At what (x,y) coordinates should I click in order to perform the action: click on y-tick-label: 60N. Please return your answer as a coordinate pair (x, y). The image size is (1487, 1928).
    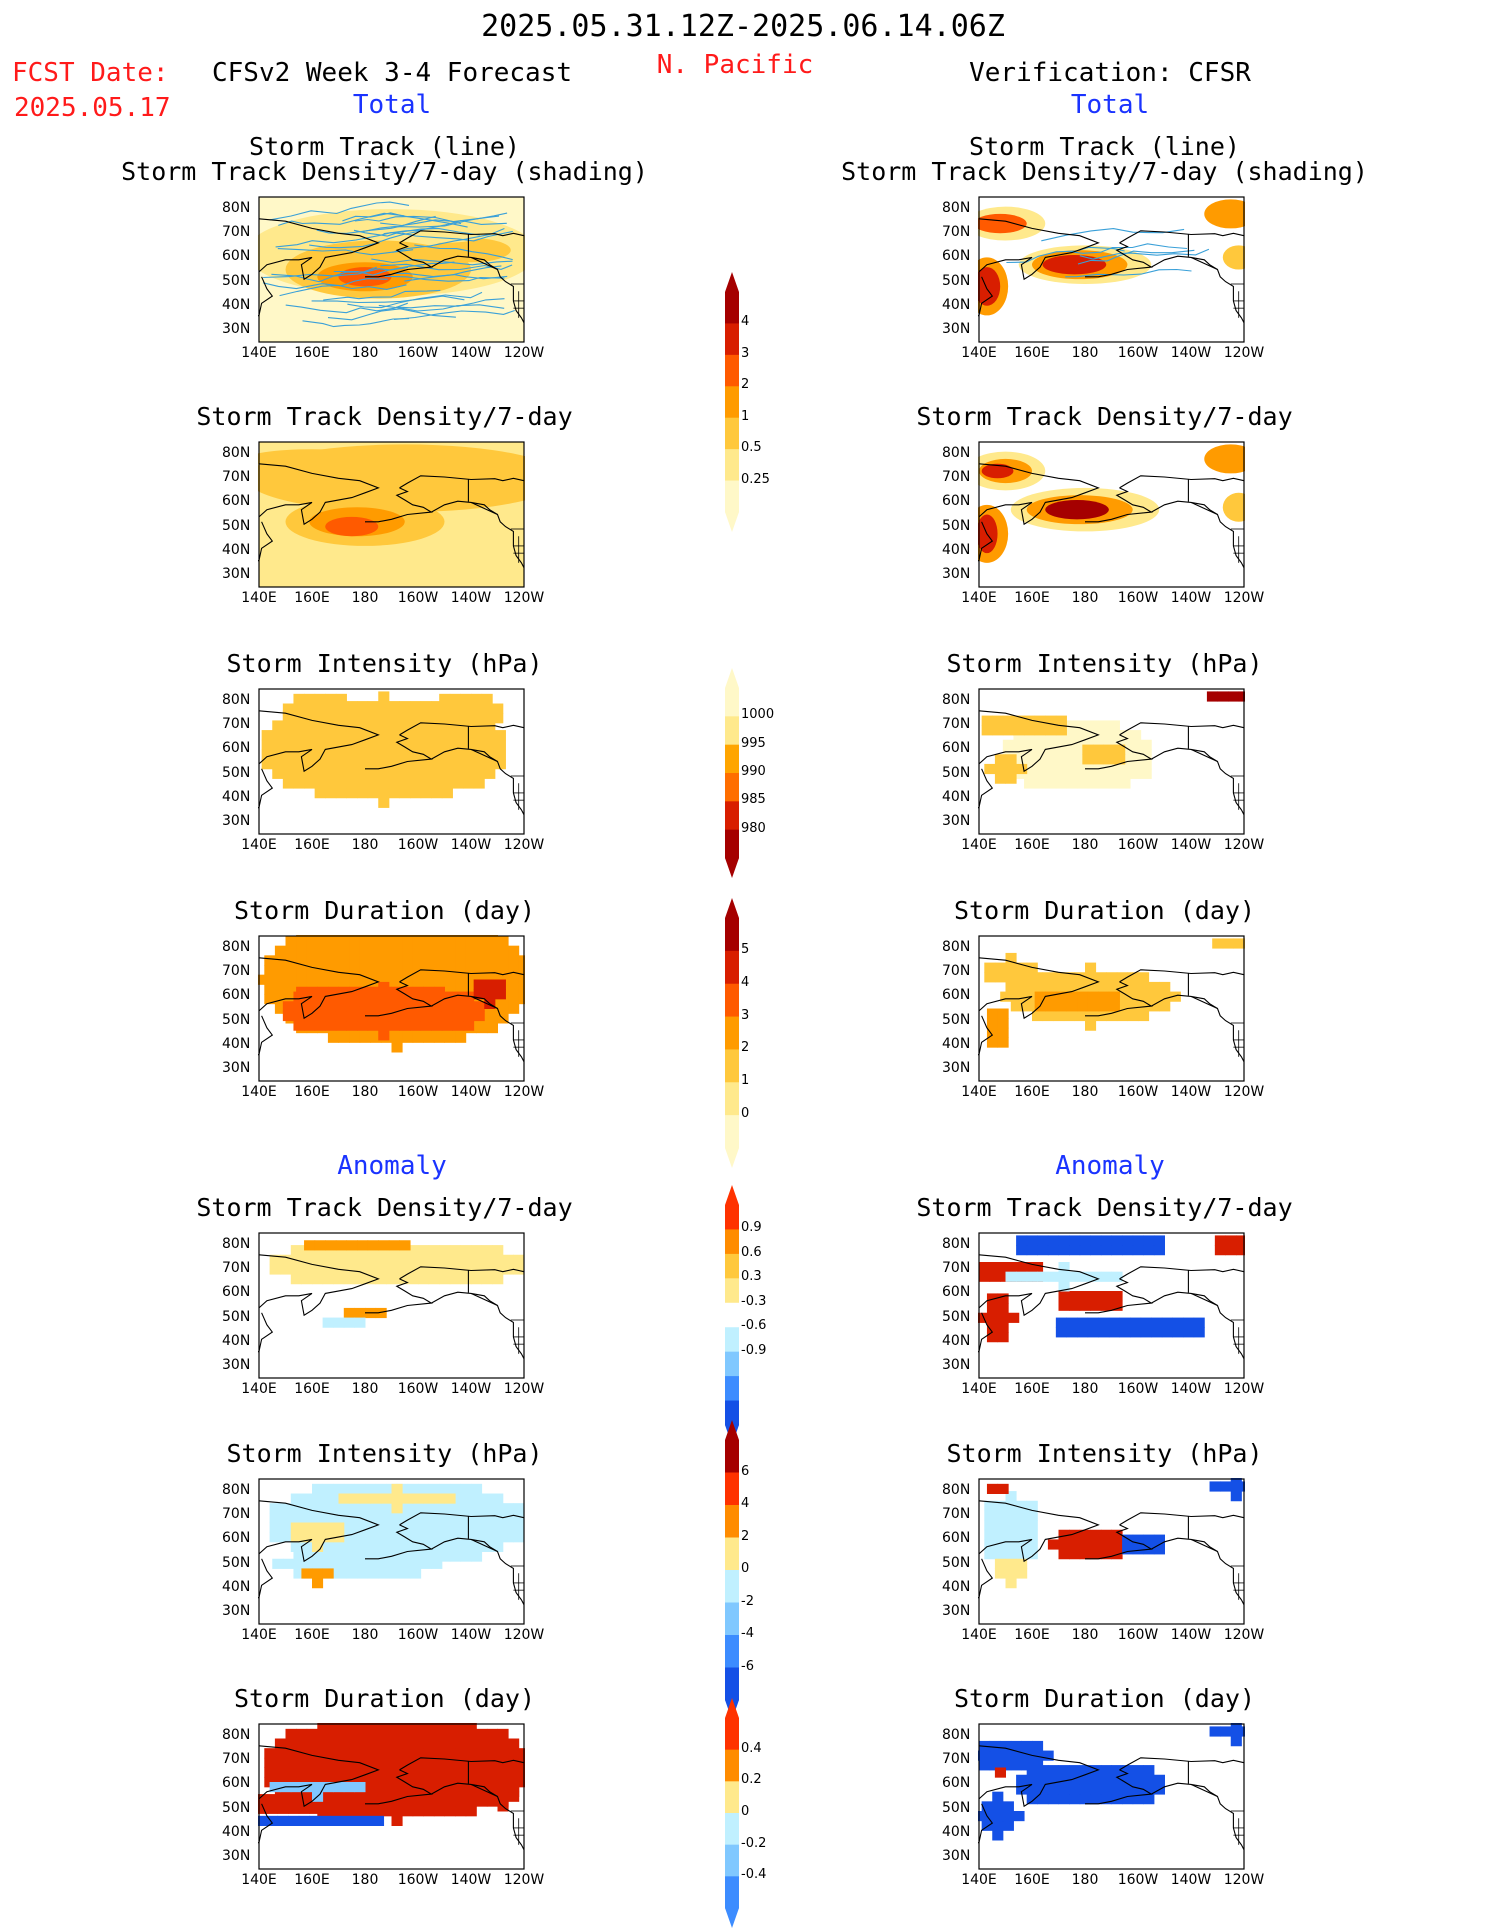
    Looking at the image, I should click on (236, 748).